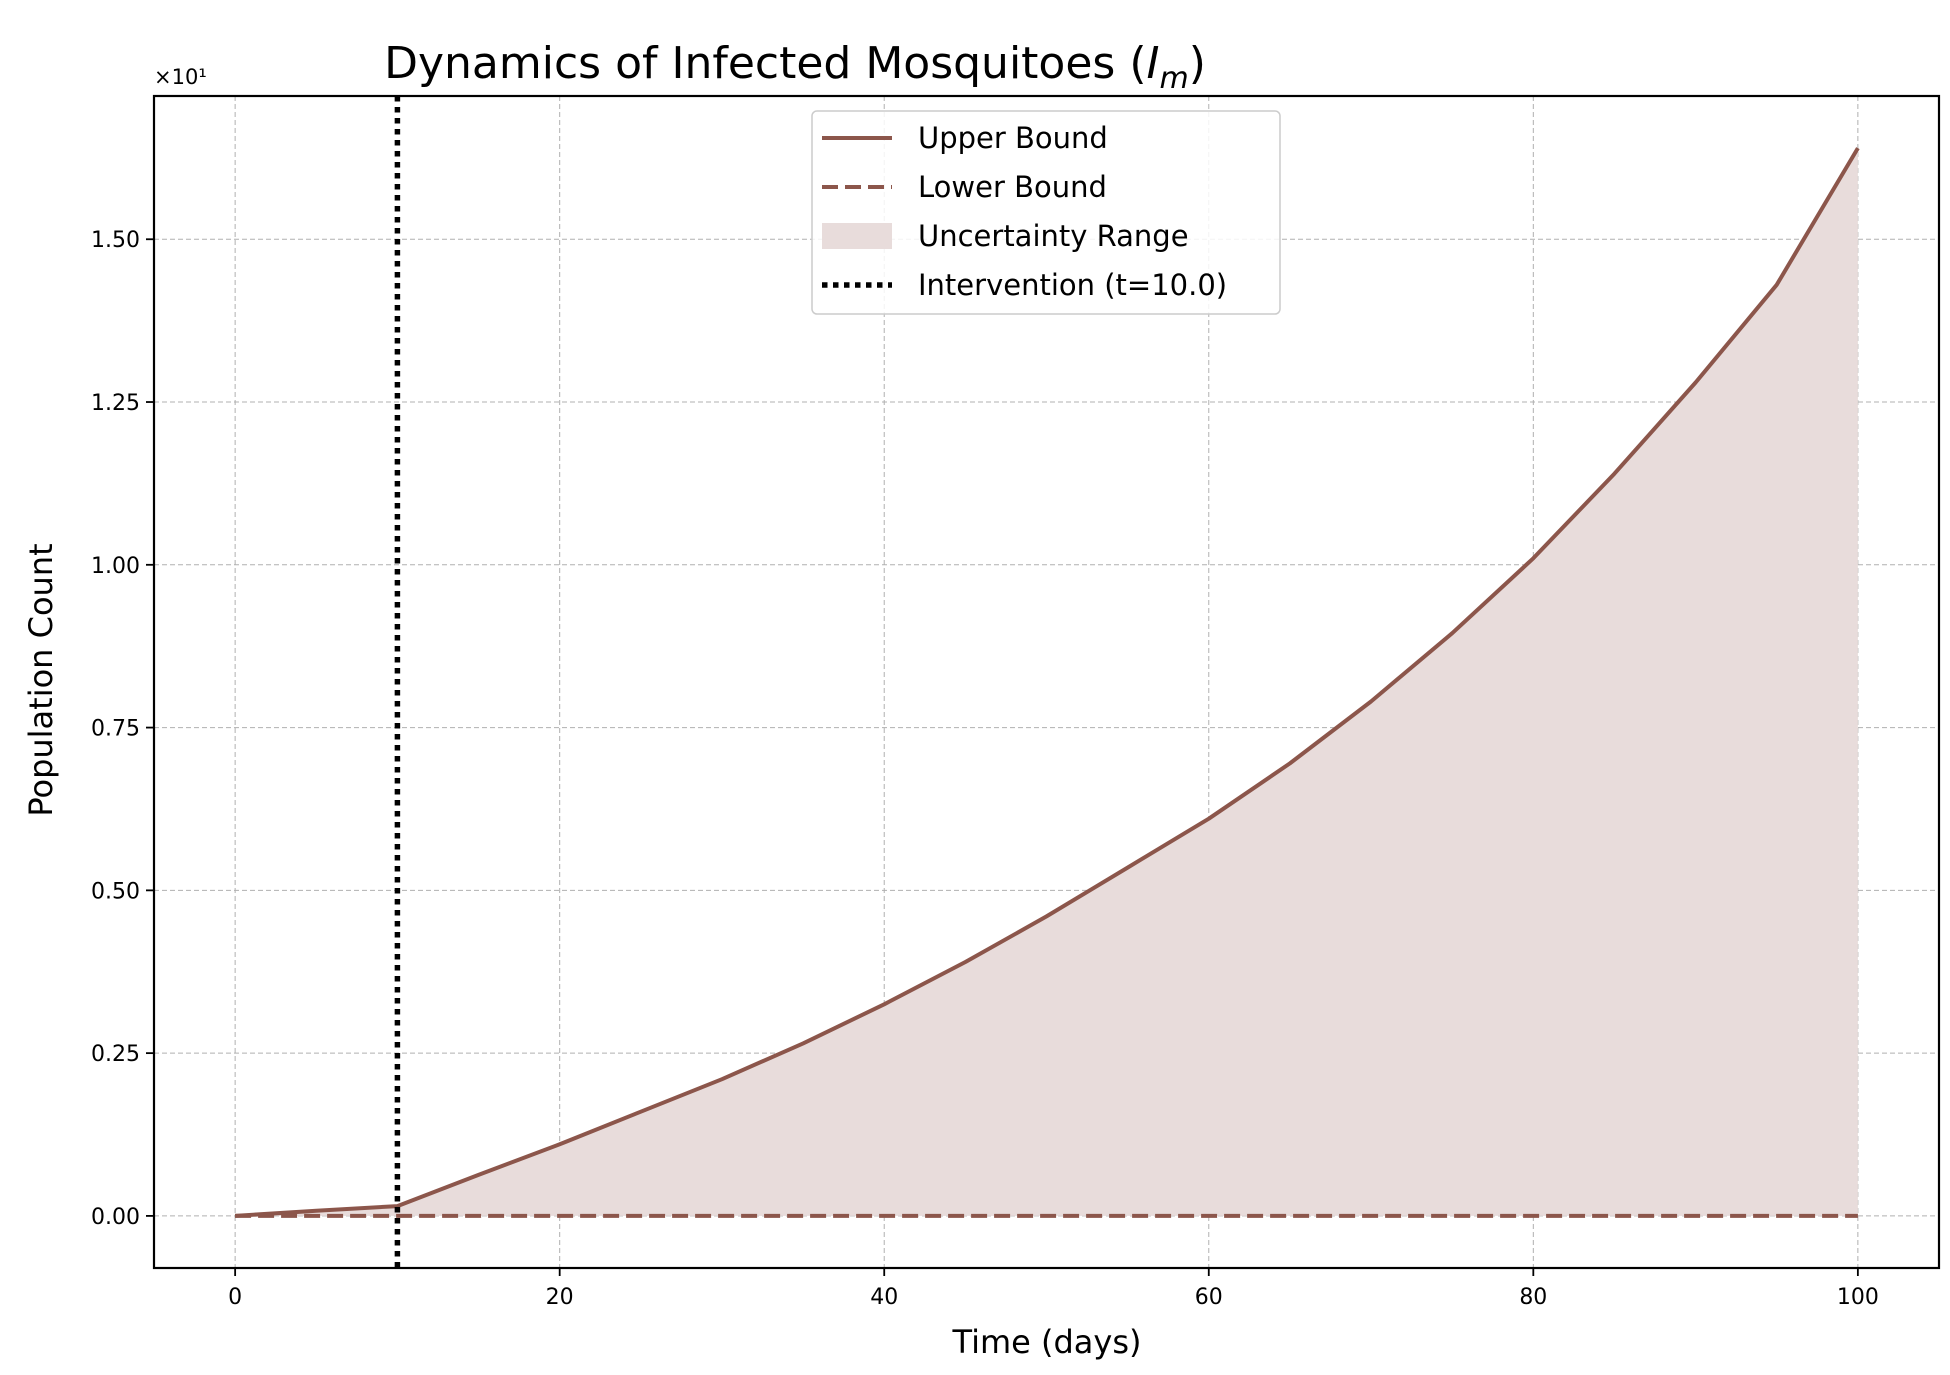 Image resolution: width=1950 pixels, height=1375 pixels. I want to click on title-var: I, so click(1152, 63).